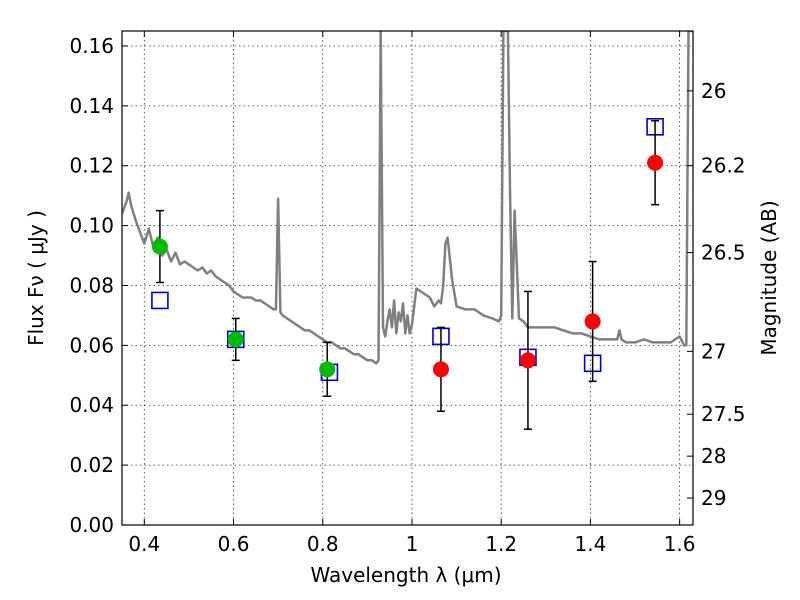  Describe the element at coordinates (160, 300) in the screenshot. I see `model-point` at that location.